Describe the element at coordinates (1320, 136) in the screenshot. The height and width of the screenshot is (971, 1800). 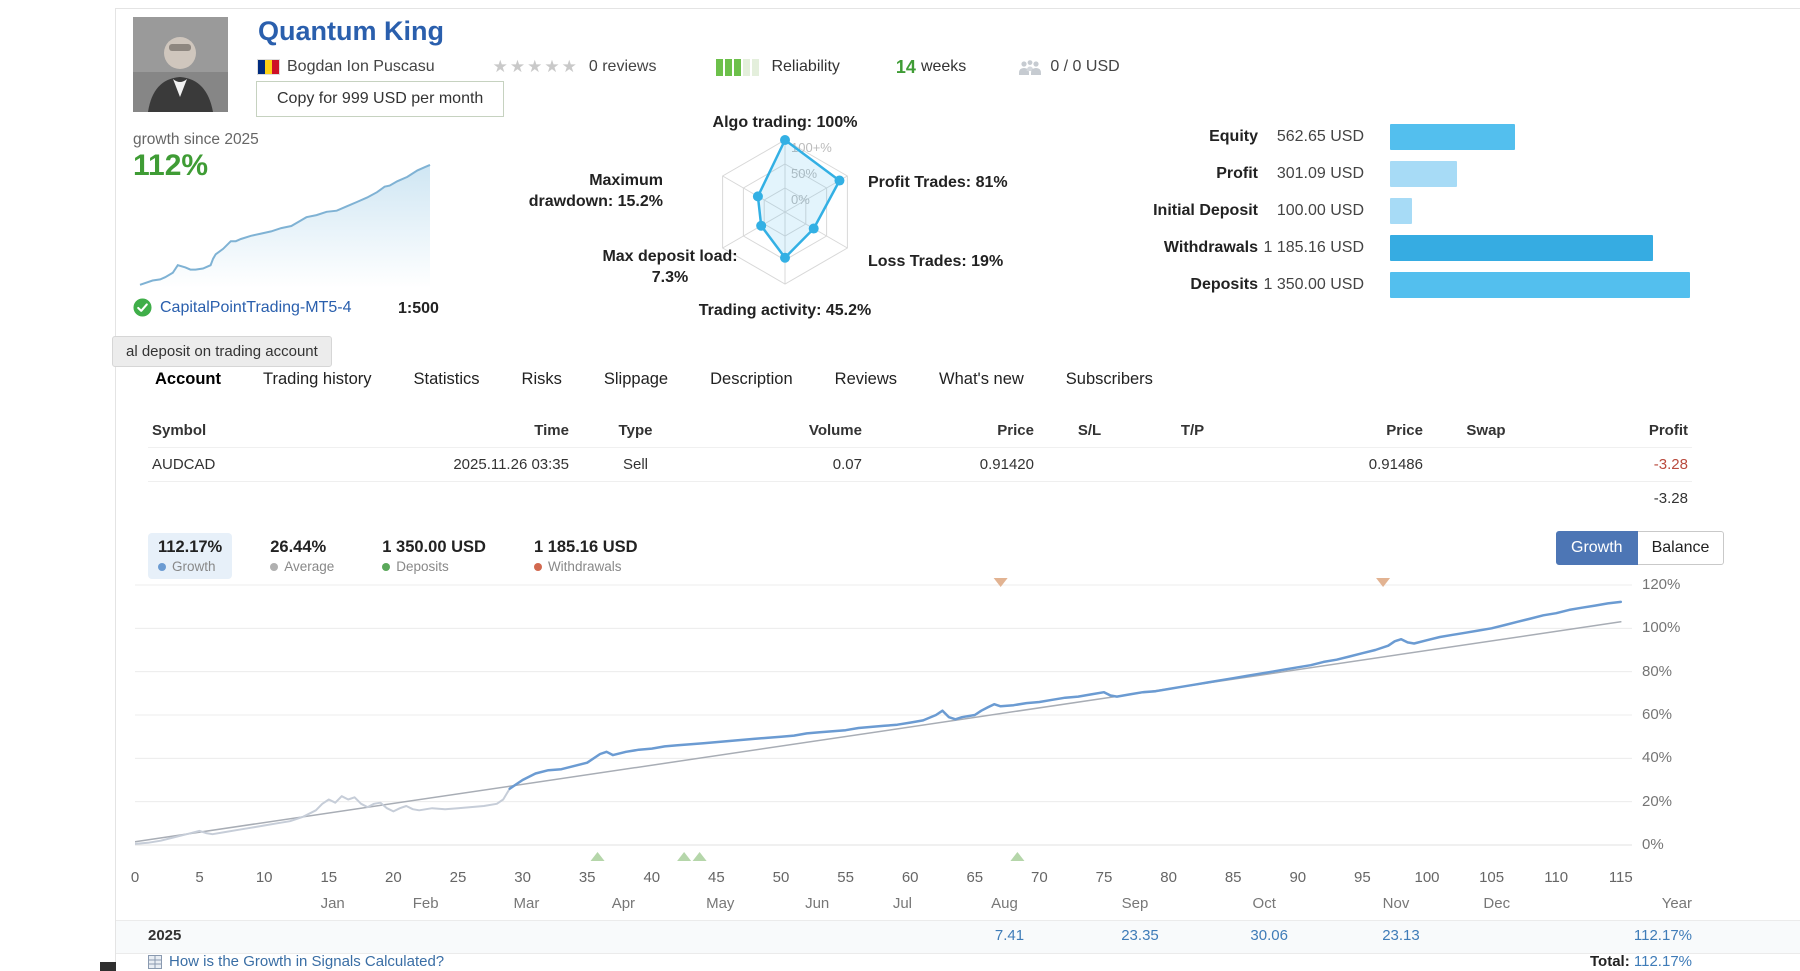
I see `equity-stat-value: 562.65 USD` at that location.